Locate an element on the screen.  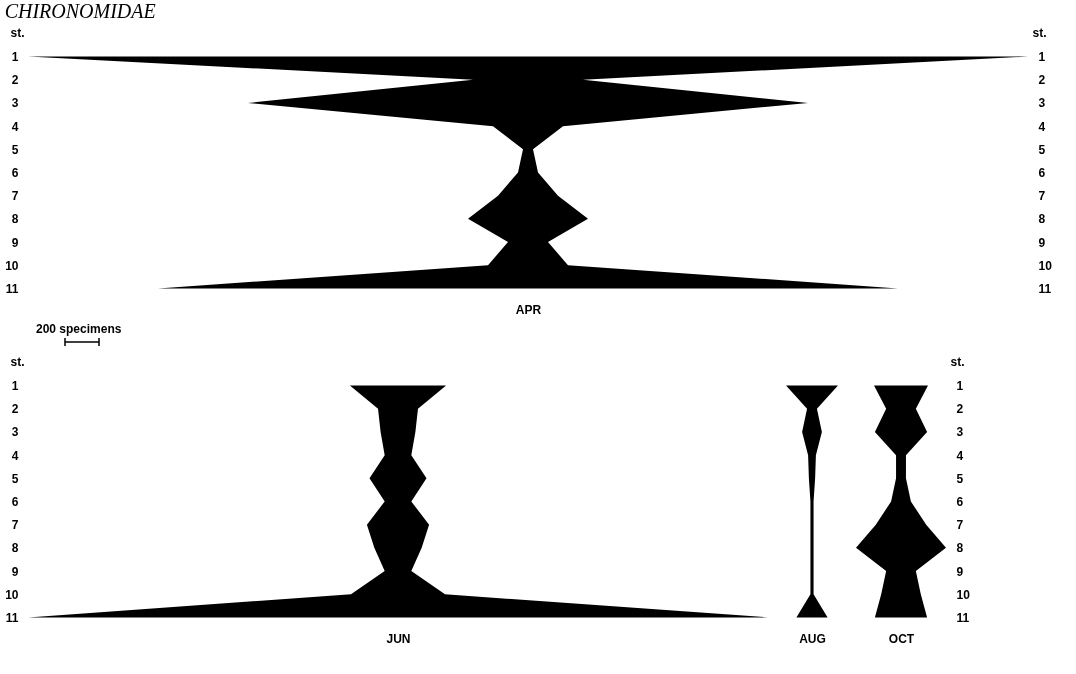
category-label: 3 is located at coordinates (1042, 103).